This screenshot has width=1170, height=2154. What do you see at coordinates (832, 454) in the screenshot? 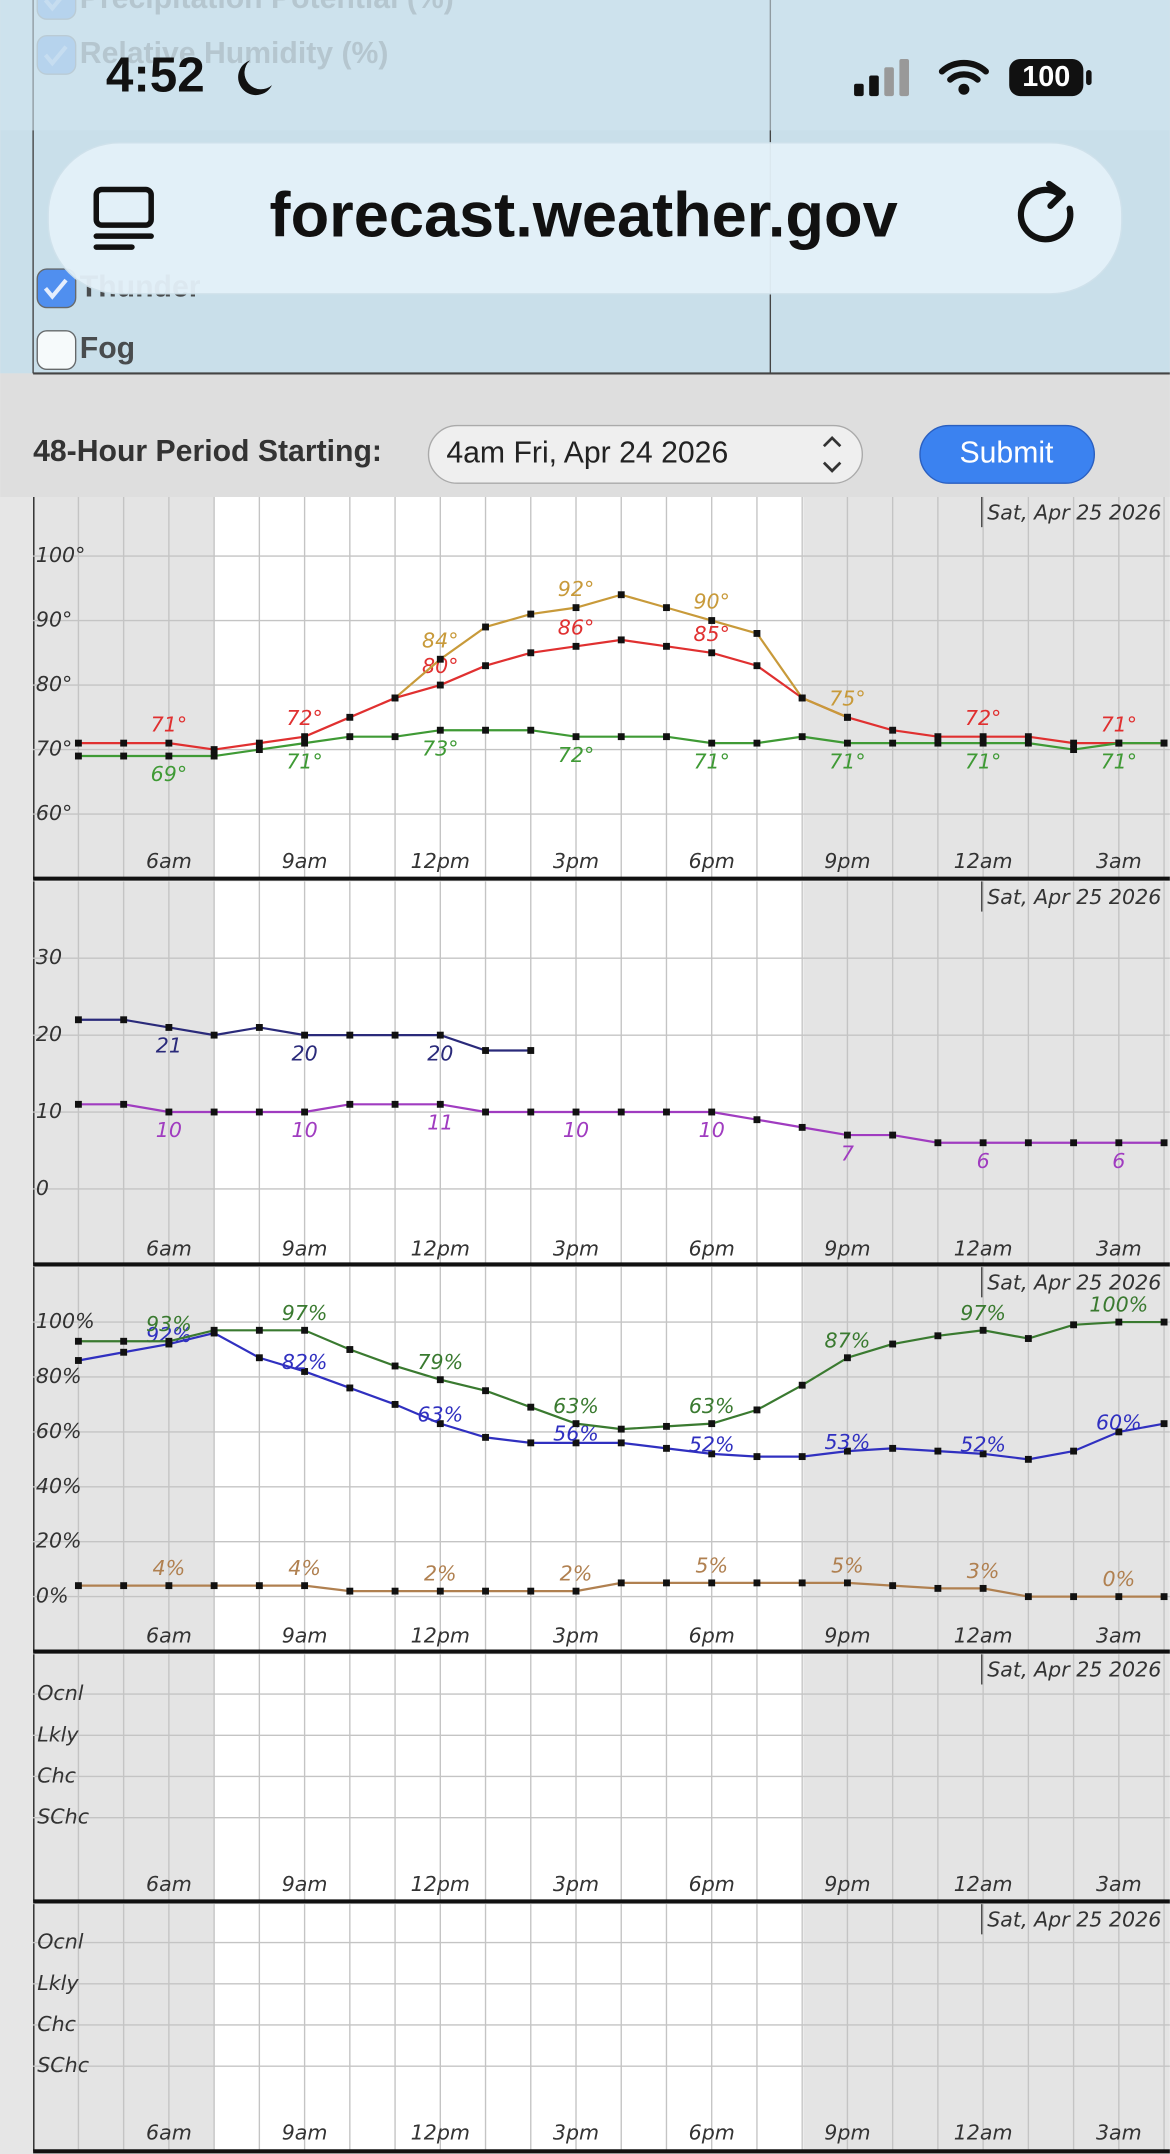
I see `select-chevron` at bounding box center [832, 454].